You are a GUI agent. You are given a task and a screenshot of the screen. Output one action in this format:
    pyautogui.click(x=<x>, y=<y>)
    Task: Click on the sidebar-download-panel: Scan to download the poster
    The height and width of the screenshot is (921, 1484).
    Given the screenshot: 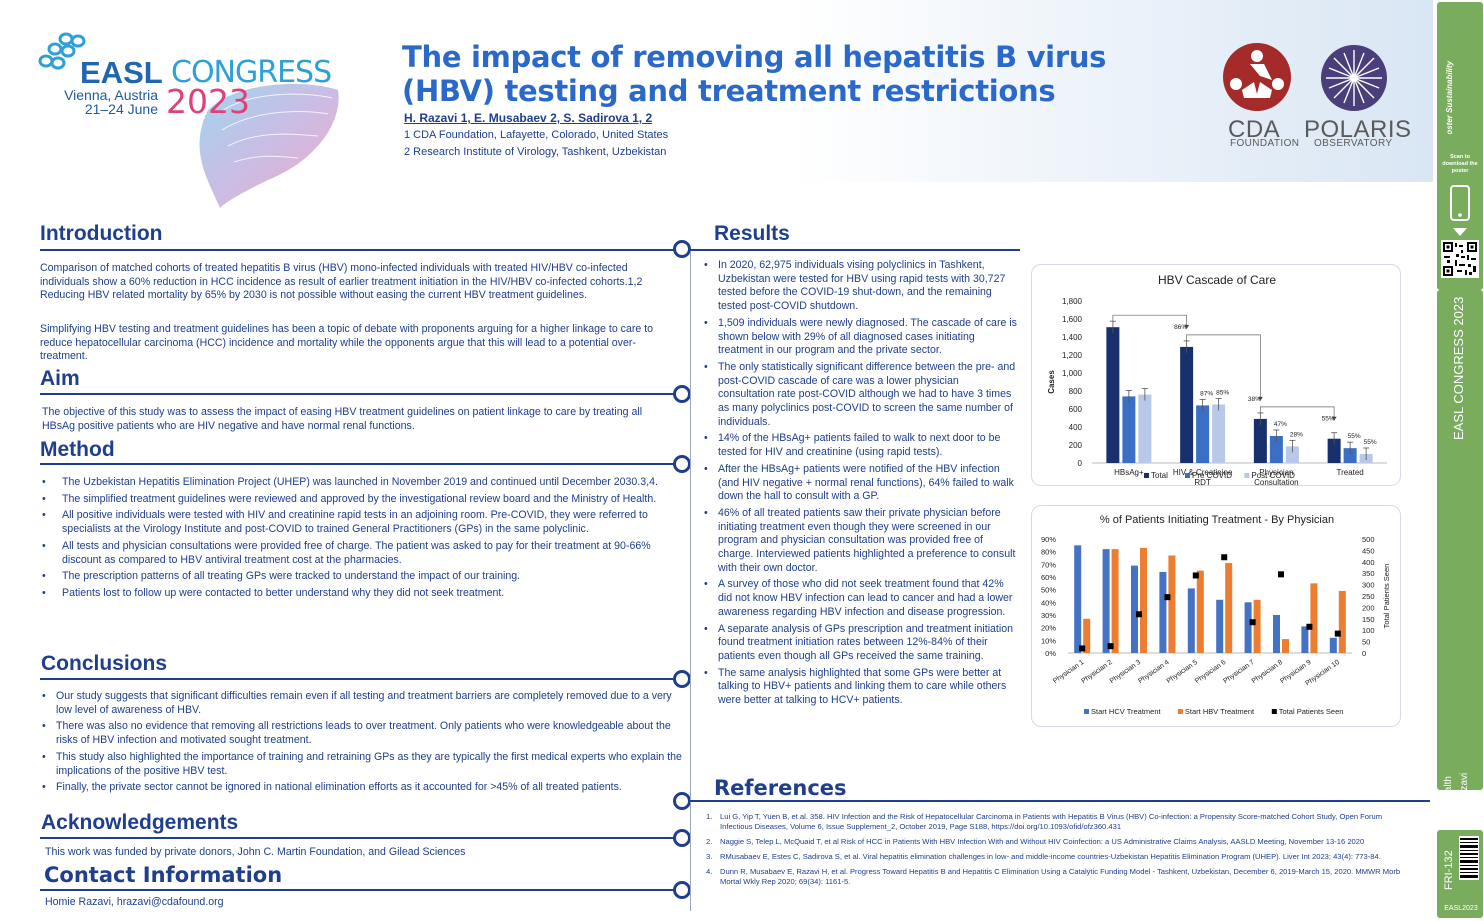 What is the action you would take?
    pyautogui.click(x=1460, y=212)
    